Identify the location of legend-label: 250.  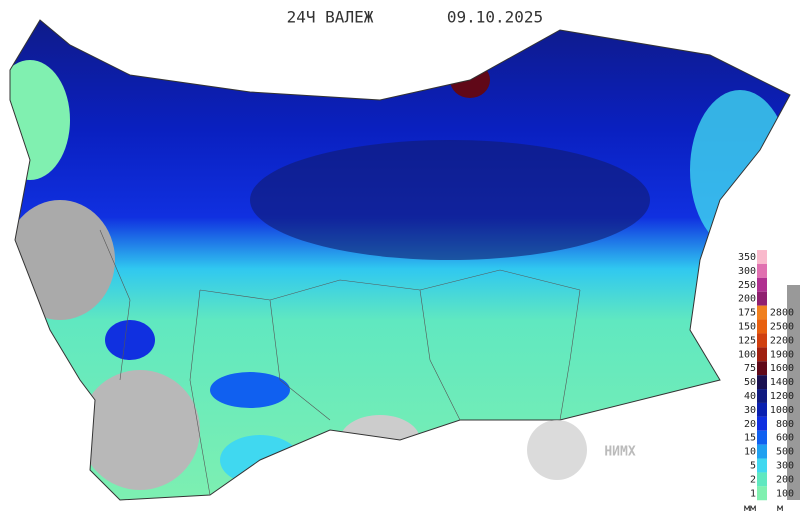
(747, 285).